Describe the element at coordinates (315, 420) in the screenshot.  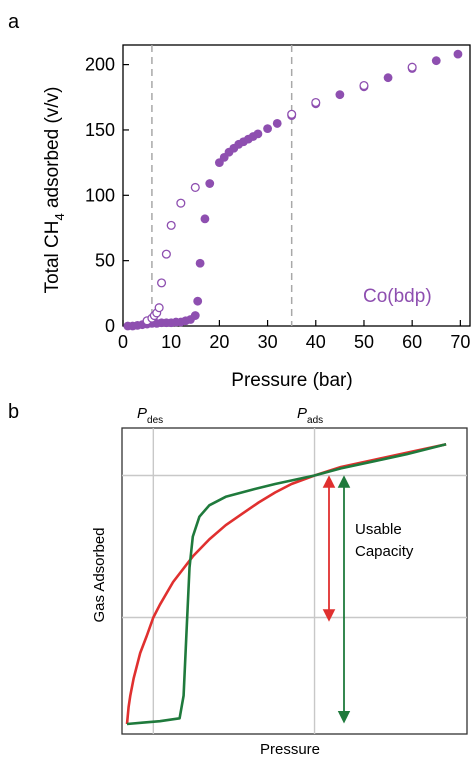
I see `pads-subscript: ads` at that location.